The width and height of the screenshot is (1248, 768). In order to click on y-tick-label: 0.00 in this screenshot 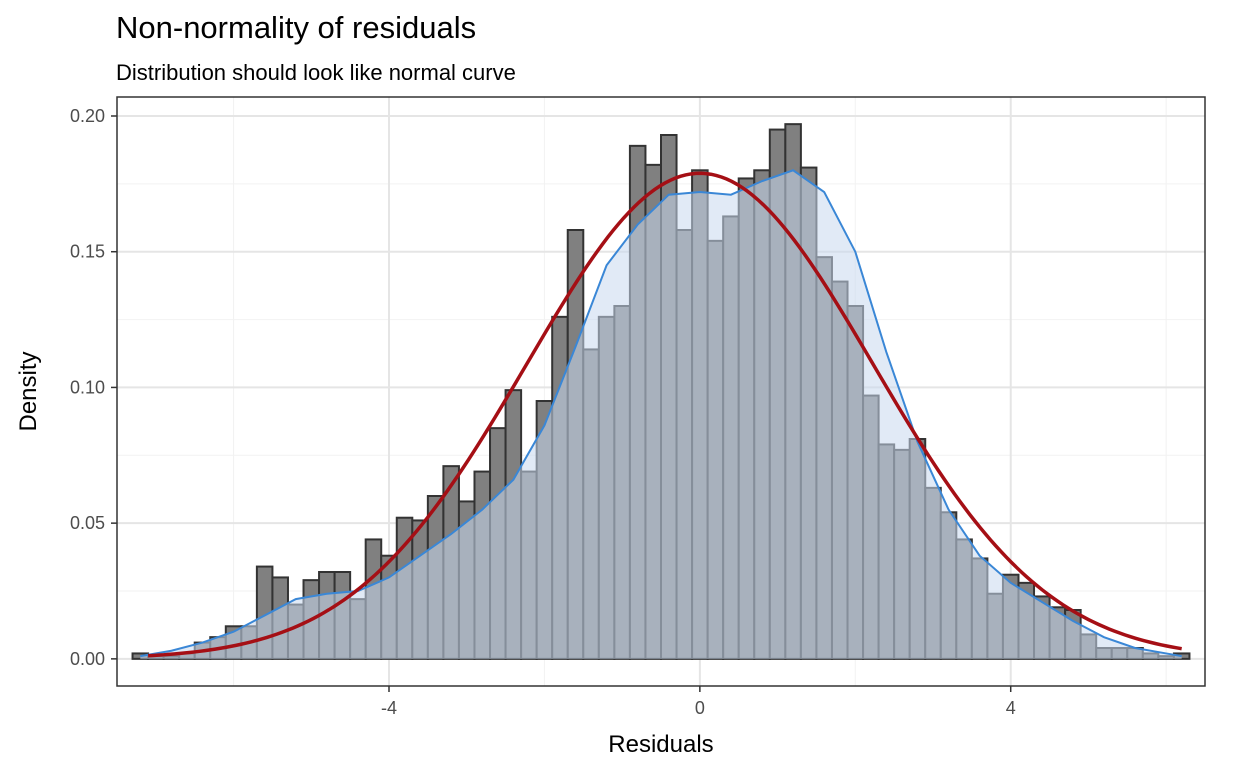, I will do `click(87, 659)`.